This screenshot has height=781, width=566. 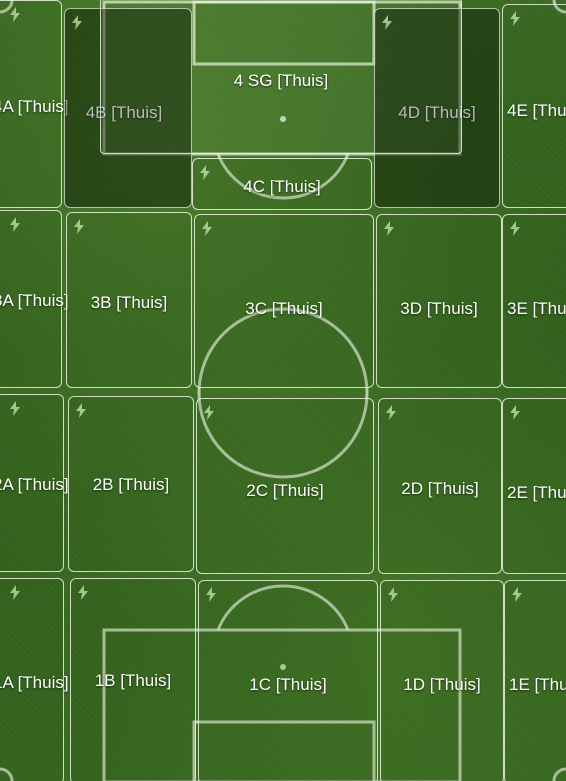 I want to click on field-3e: 3E [Thuis], so click(x=534, y=301).